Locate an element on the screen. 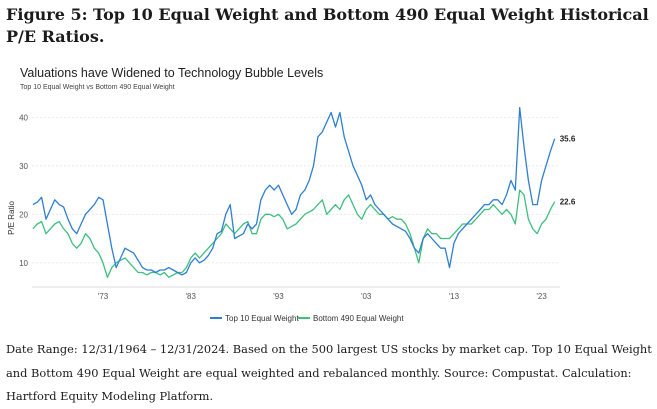 The width and height of the screenshot is (657, 409). y-tick-label: 30 is located at coordinates (23, 166).